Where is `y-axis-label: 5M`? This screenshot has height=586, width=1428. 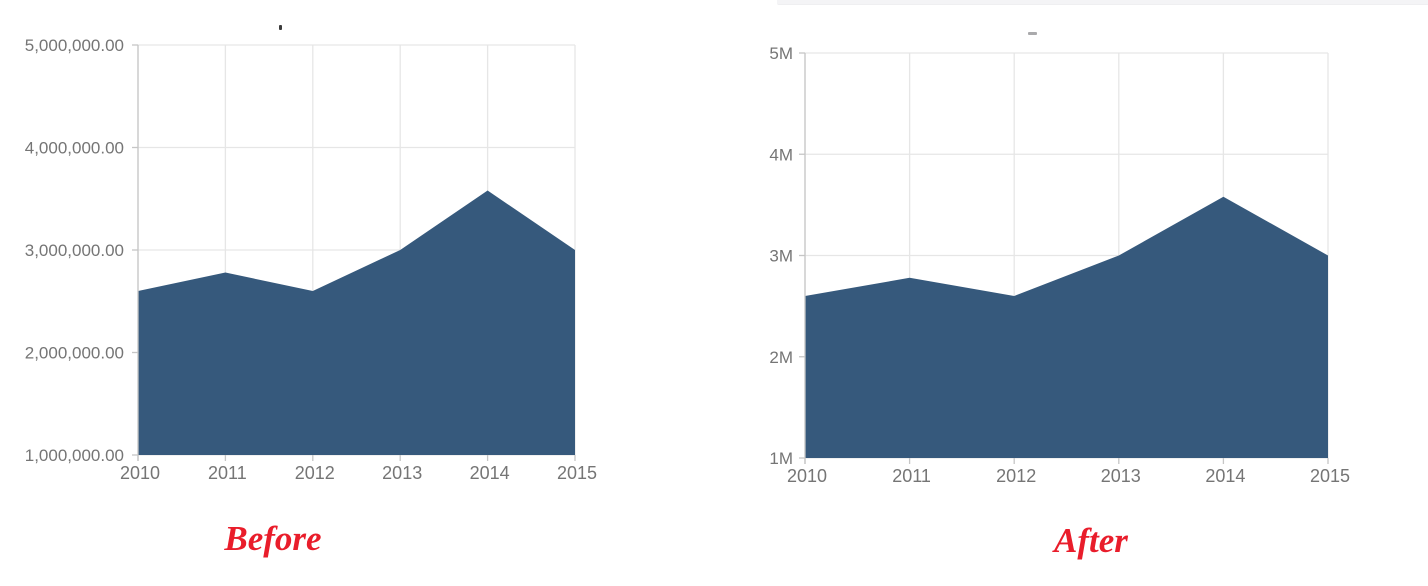 y-axis-label: 5M is located at coordinates (781, 53).